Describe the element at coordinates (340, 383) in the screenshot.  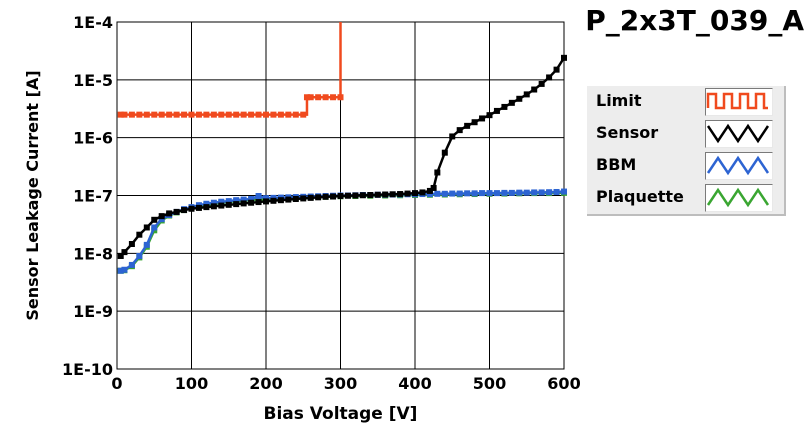
I see `x-tick-label: 300` at that location.